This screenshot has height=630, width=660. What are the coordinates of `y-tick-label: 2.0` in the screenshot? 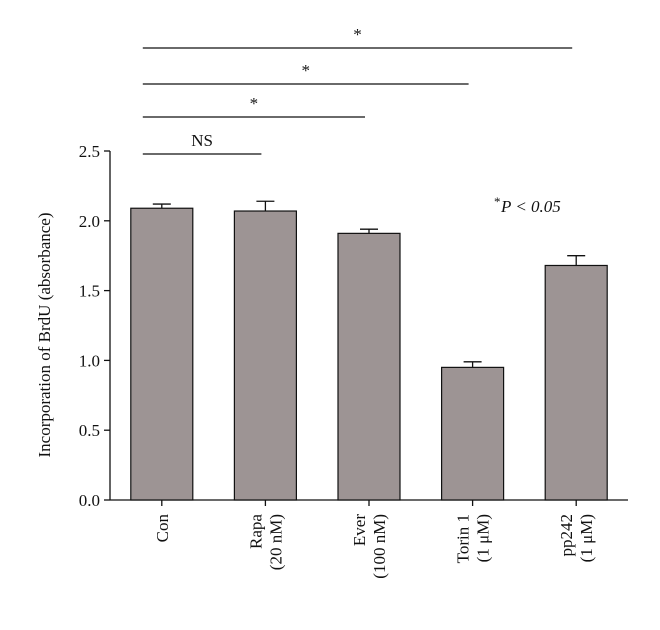 It's located at (89, 221).